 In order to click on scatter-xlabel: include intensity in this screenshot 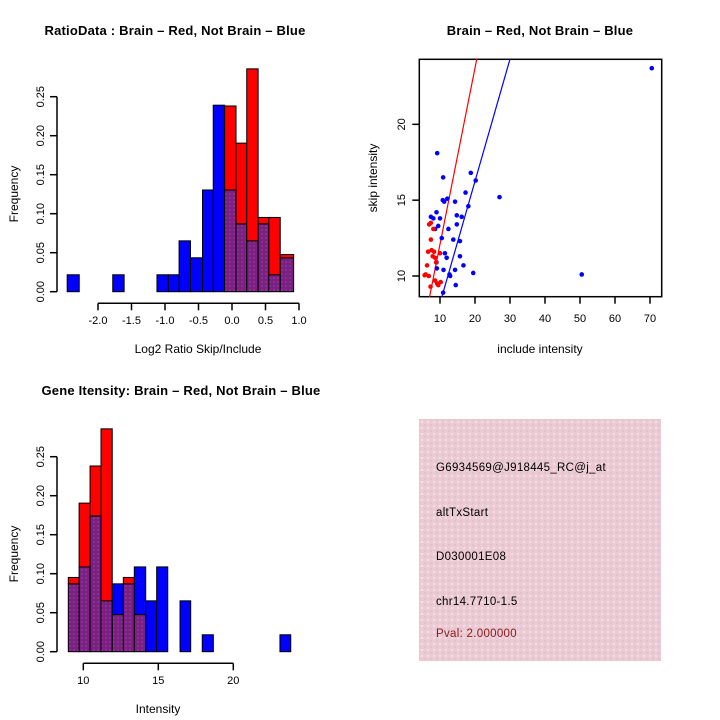, I will do `click(539, 349)`.